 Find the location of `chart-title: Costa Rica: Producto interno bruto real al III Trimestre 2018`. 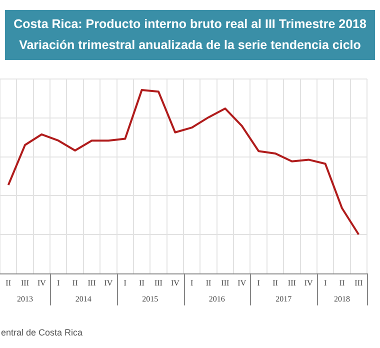

chart-title: Costa Rica: Producto interno bruto real al III Trimestre 2018 is located at coordinates (190, 24).